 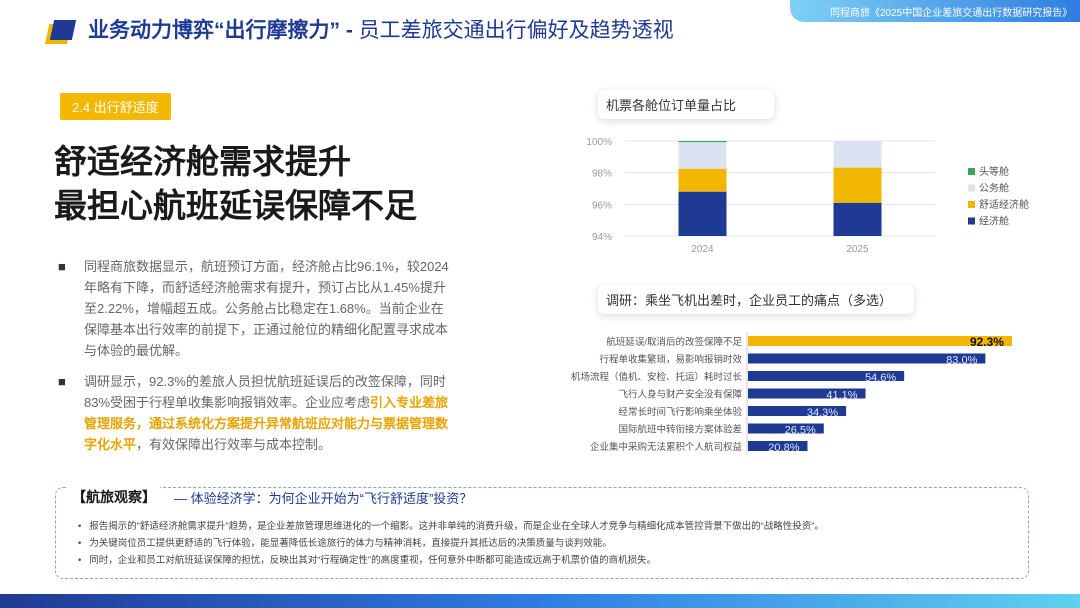 I want to click on y-tick-label: 100%, so click(x=599, y=142).